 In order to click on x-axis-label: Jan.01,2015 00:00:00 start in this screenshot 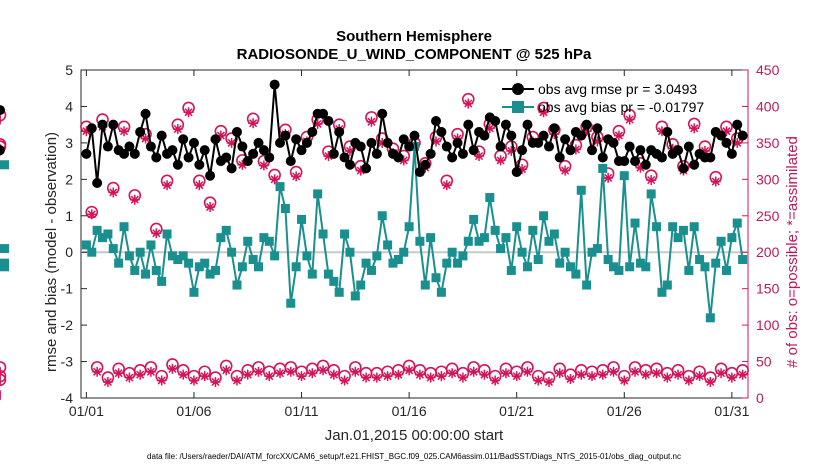, I will do `click(414, 435)`.